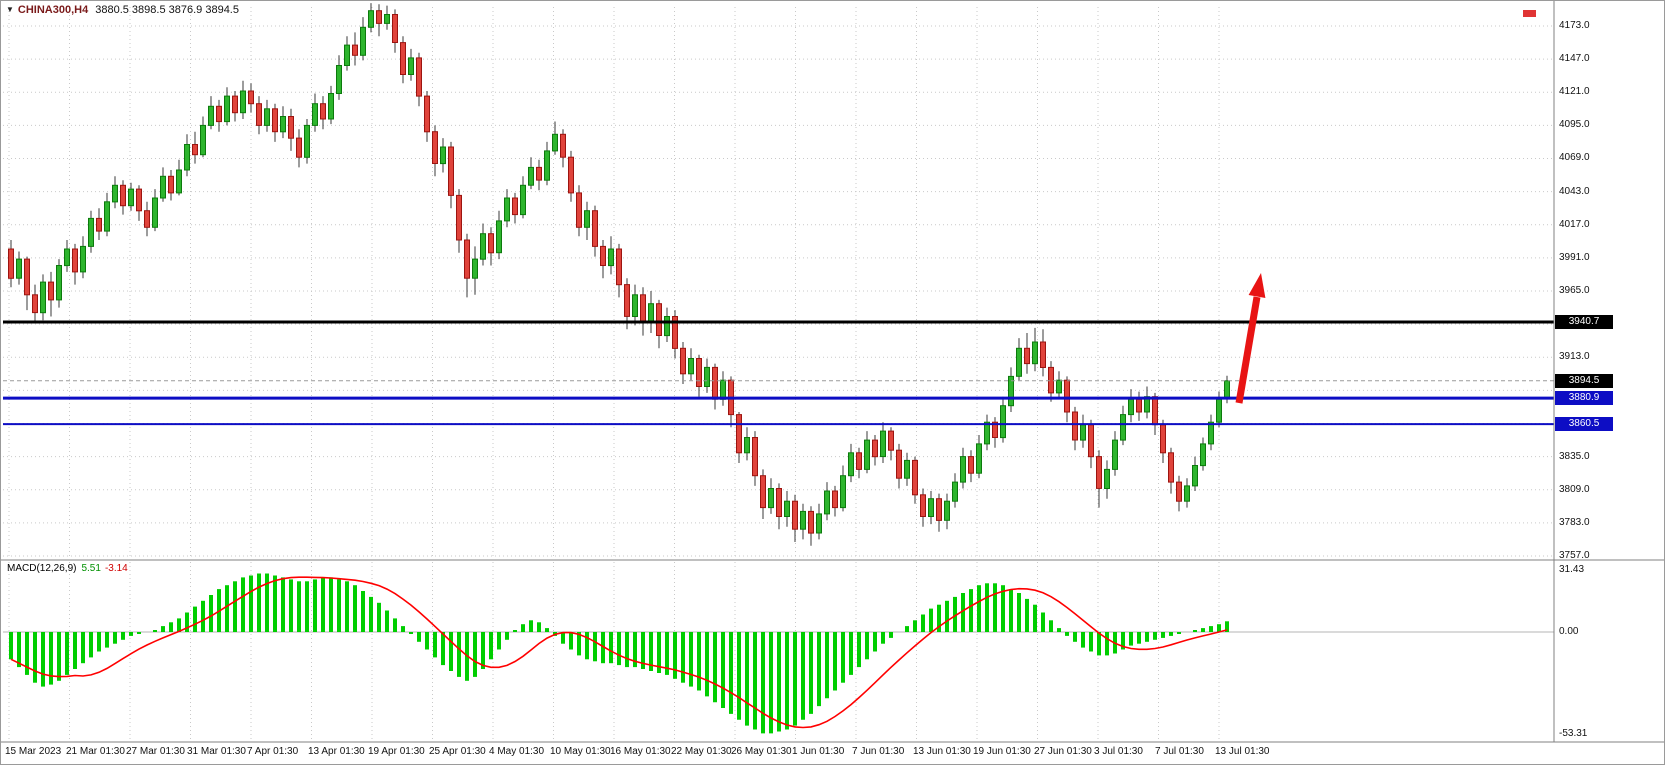 The width and height of the screenshot is (1665, 765). What do you see at coordinates (42, 568) in the screenshot?
I see `macd-name: MACD(12,26,9)` at bounding box center [42, 568].